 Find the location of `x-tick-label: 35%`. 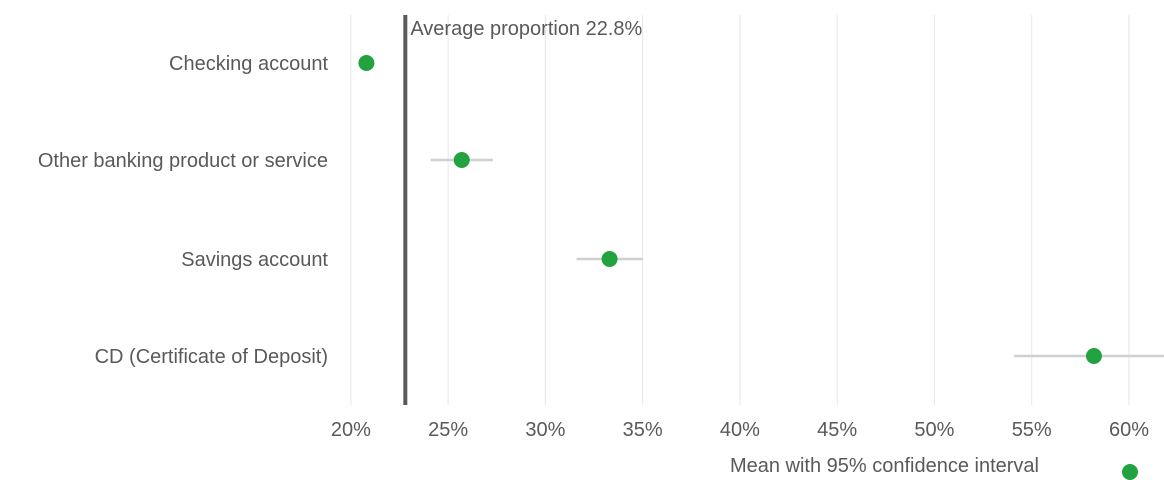

x-tick-label: 35% is located at coordinates (643, 430).